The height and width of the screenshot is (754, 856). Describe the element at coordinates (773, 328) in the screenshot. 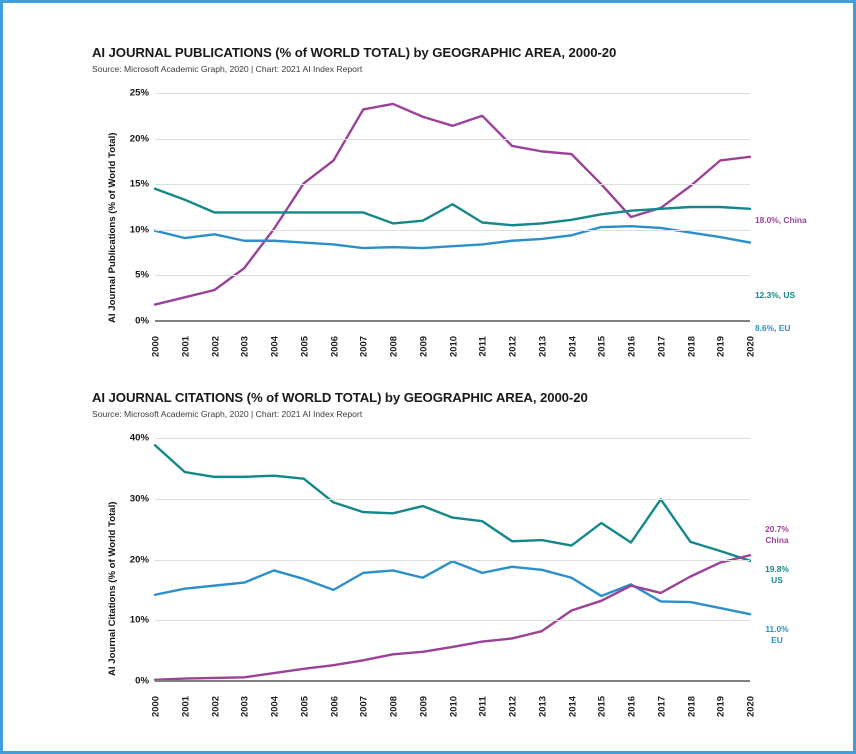

I see `chart-publications-label-eu: 8.6%, EU` at that location.